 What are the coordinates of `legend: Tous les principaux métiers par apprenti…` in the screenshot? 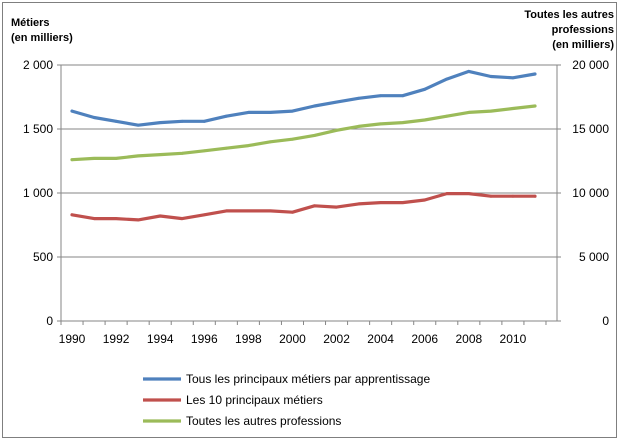 It's located at (286, 400).